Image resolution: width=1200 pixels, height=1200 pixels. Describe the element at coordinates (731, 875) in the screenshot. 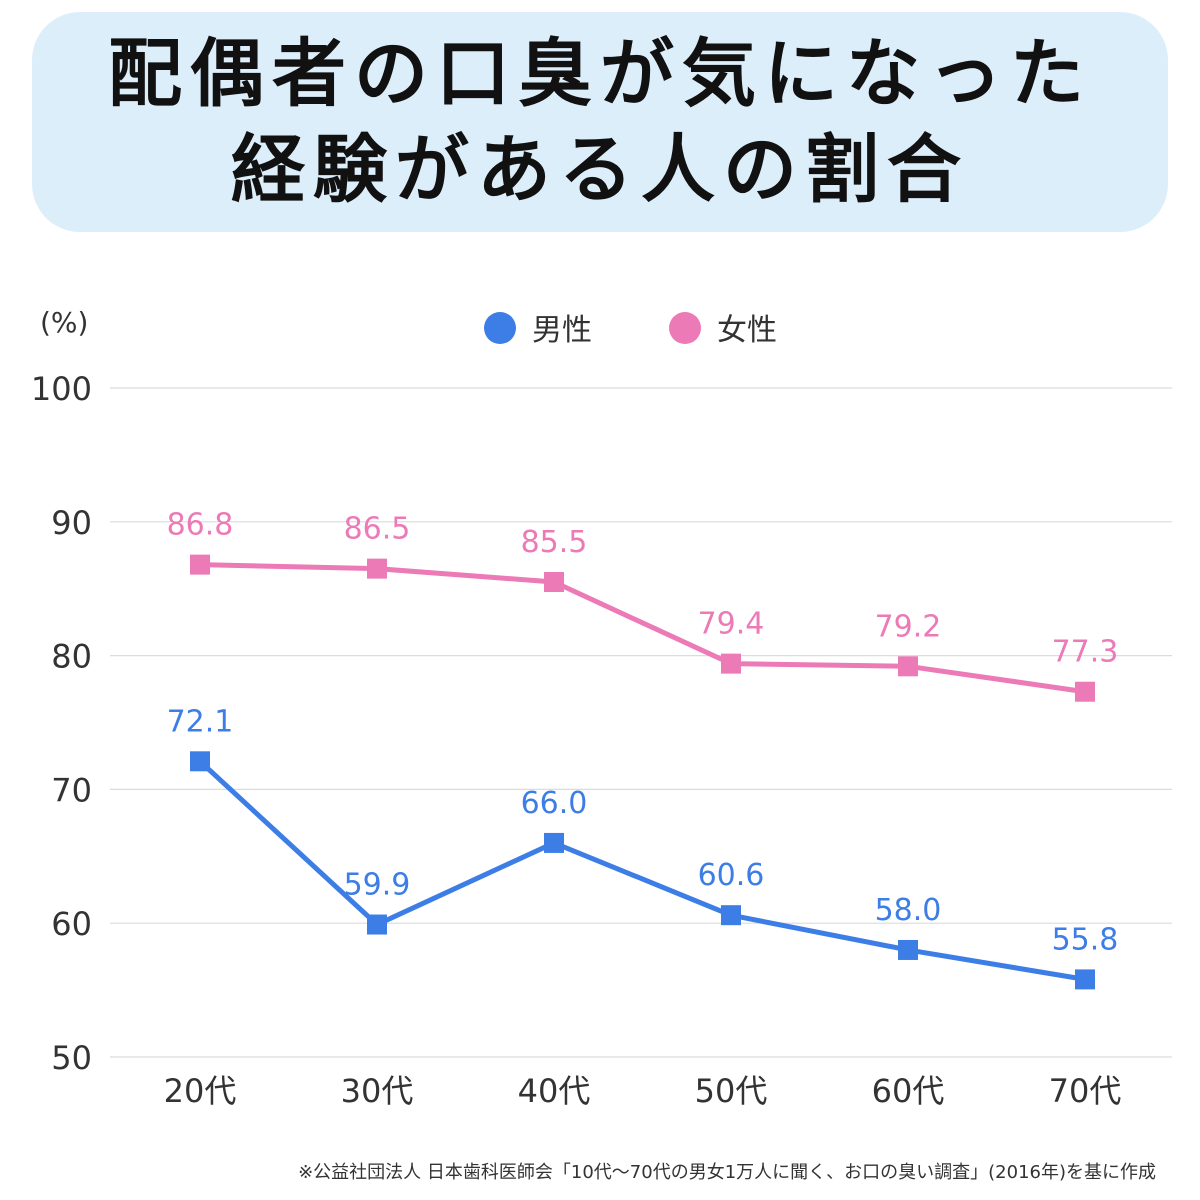

I see `data-label: 60.6` at that location.